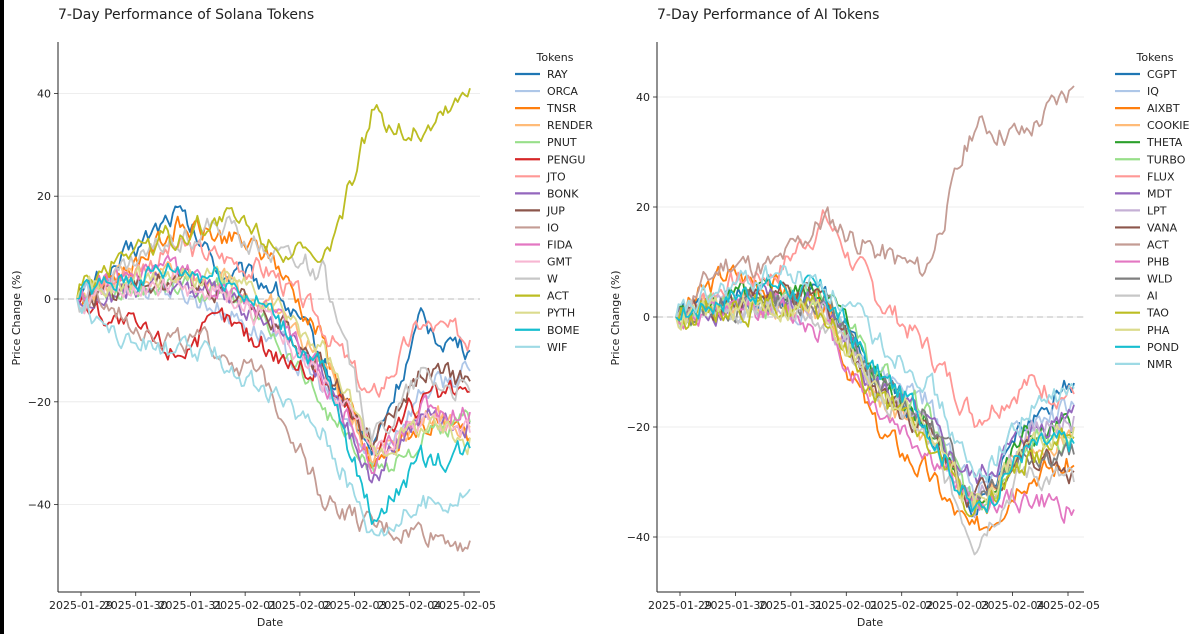 The height and width of the screenshot is (634, 1200). Describe the element at coordinates (1159, 279) in the screenshot. I see `legend-label: WLD` at that location.